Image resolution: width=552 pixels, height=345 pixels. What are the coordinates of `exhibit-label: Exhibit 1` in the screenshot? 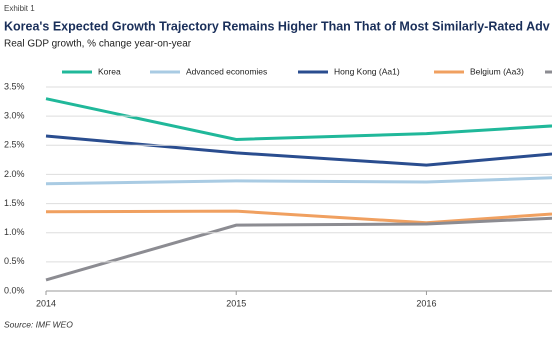 It's located at (19, 8).